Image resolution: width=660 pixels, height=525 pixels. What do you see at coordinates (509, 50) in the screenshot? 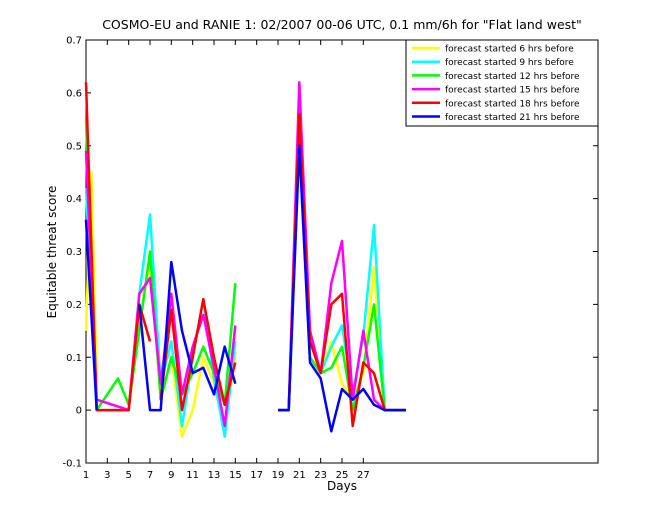
I see `legend-label-1: forecast started 6 hrs before` at bounding box center [509, 50].